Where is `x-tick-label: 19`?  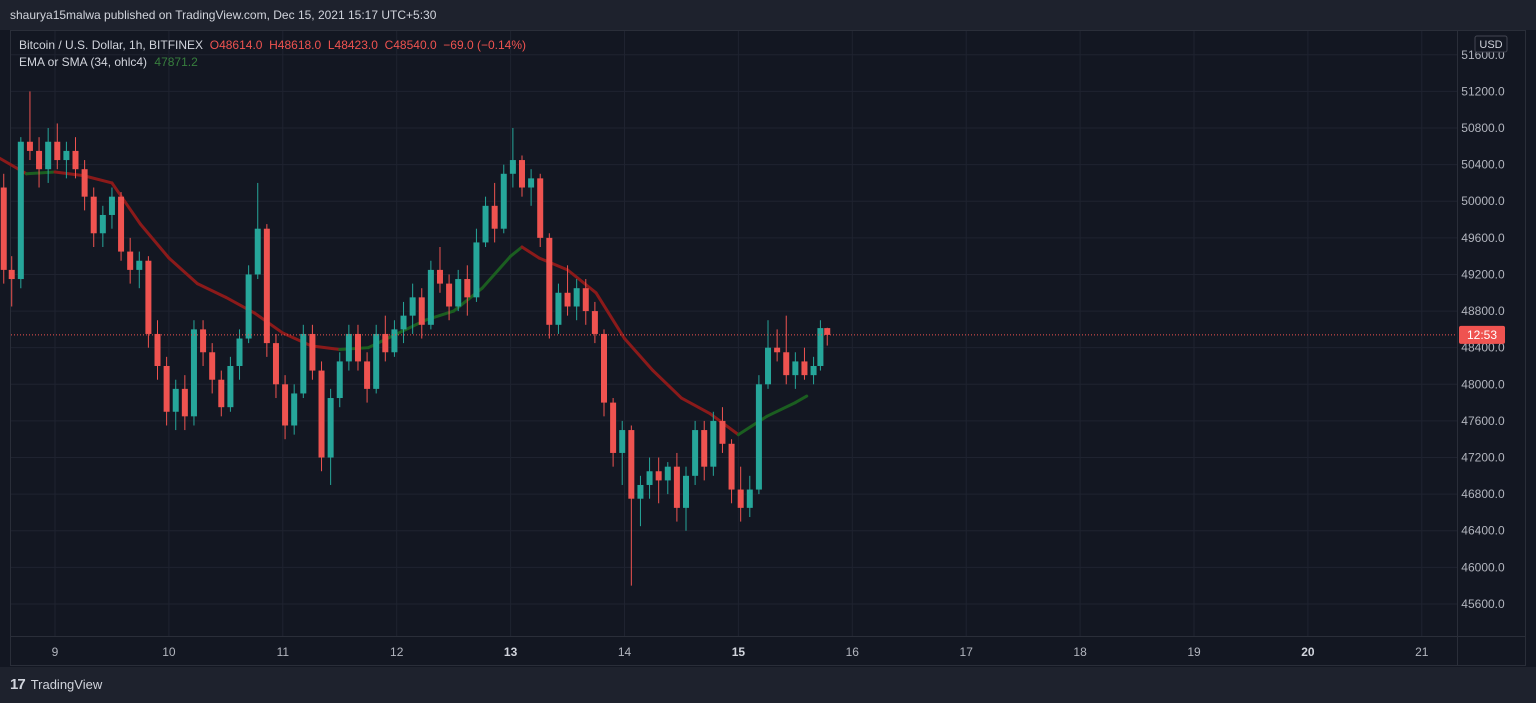 x-tick-label: 19 is located at coordinates (1194, 652).